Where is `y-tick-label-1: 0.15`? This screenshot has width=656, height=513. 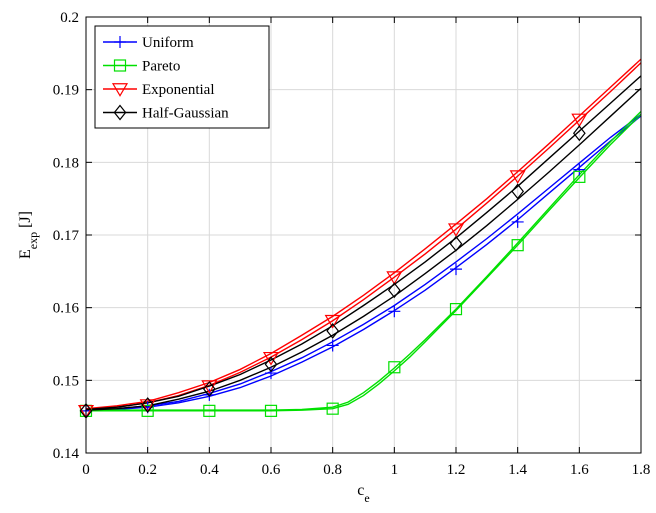
y-tick-label-1: 0.15 is located at coordinates (66, 381).